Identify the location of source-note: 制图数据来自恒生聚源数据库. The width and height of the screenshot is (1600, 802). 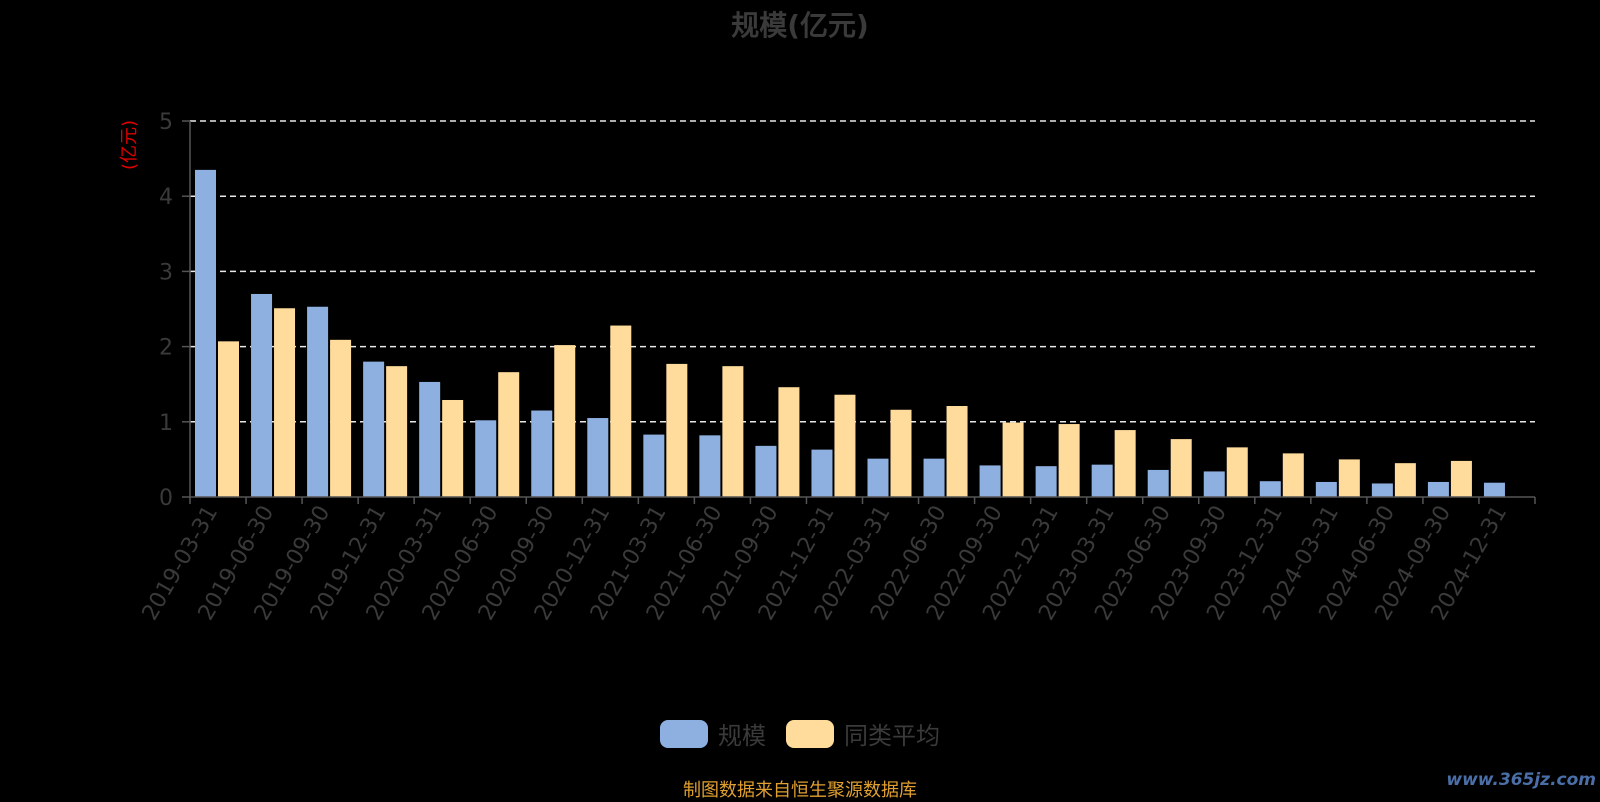
(800, 790).